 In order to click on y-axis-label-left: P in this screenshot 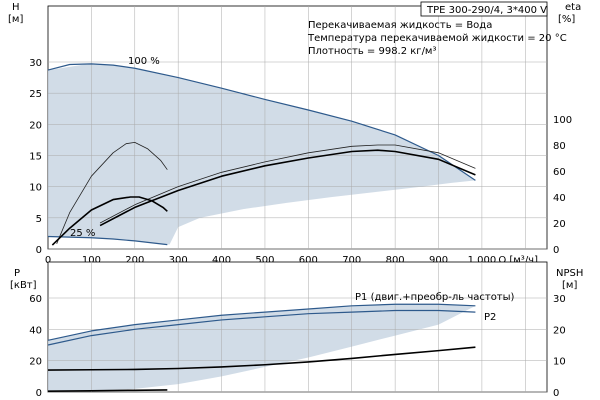, I will do `click(17, 273)`.